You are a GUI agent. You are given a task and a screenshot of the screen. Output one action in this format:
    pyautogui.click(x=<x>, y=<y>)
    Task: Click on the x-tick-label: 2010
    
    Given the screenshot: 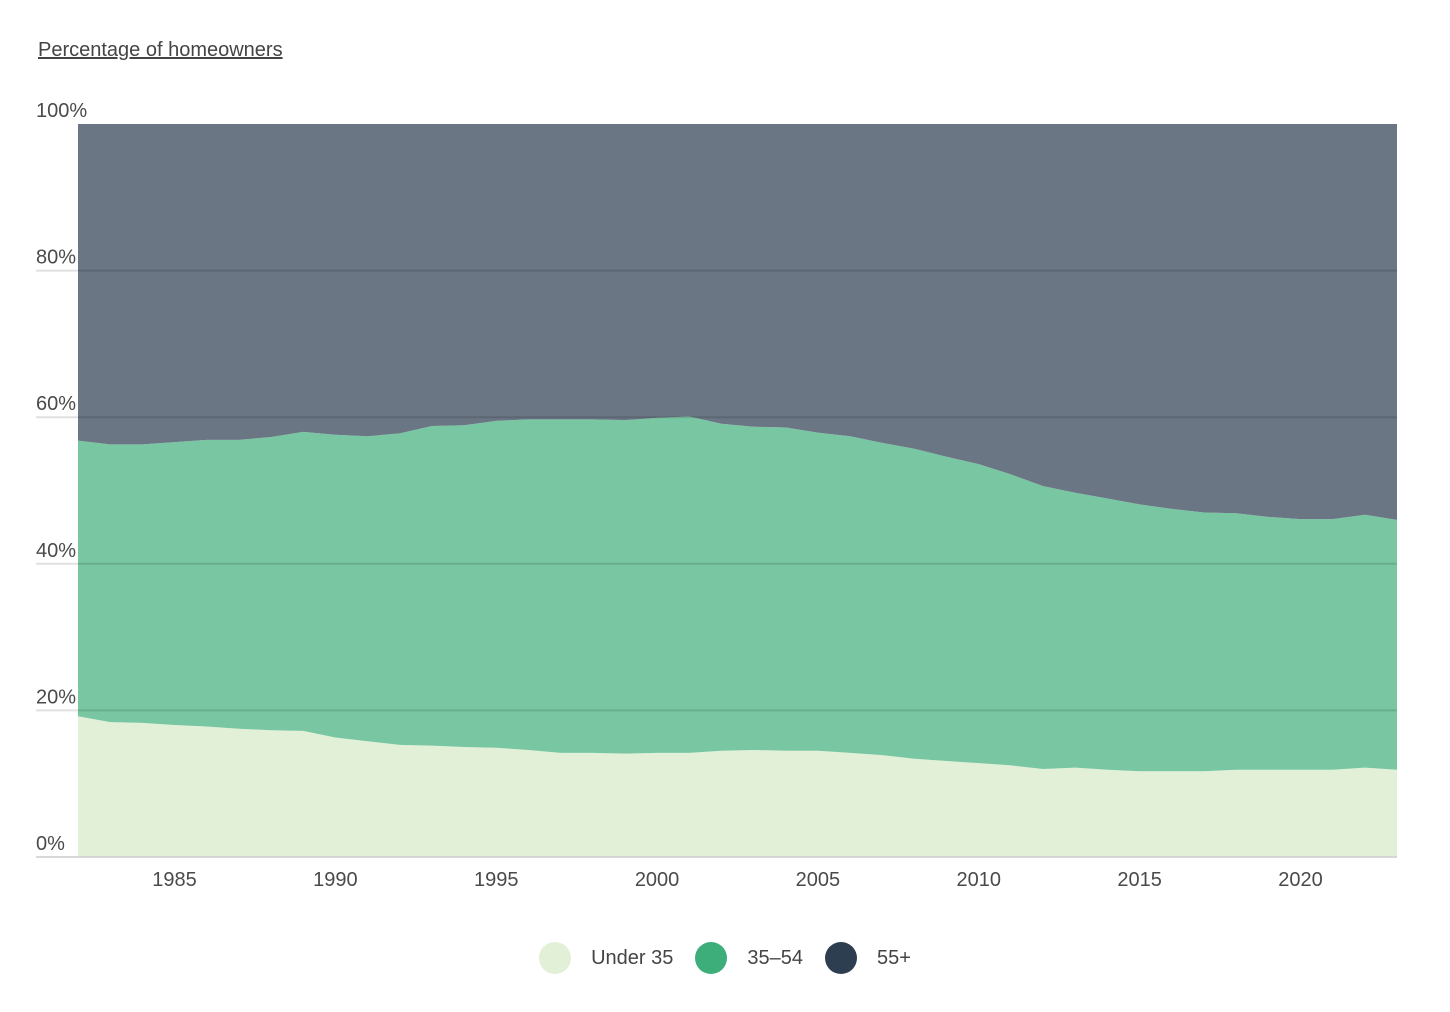 What is the action you would take?
    pyautogui.click(x=979, y=880)
    